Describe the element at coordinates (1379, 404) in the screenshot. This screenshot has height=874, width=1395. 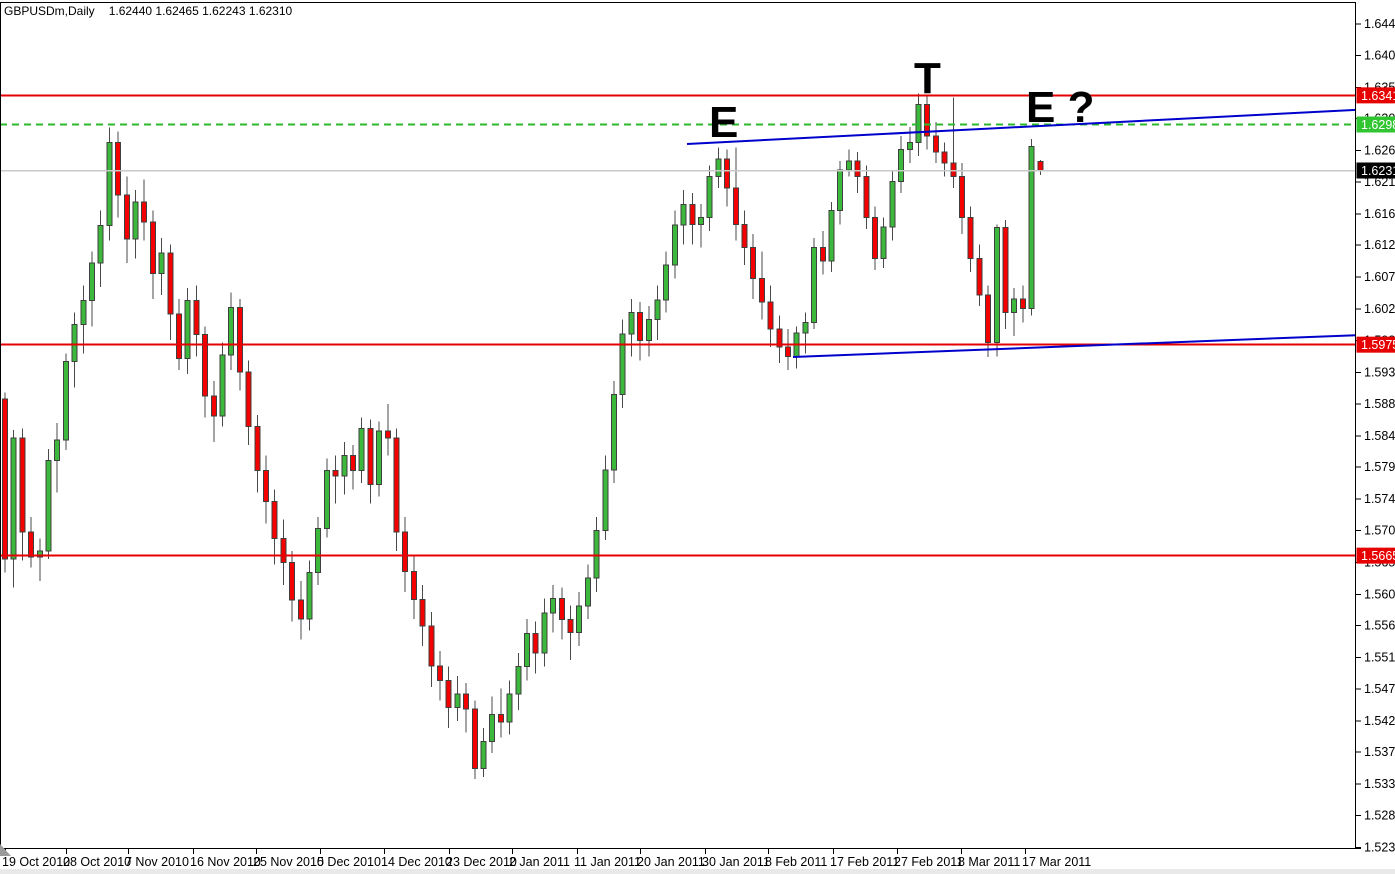
I see `price-tick-label: 1.58890` at that location.